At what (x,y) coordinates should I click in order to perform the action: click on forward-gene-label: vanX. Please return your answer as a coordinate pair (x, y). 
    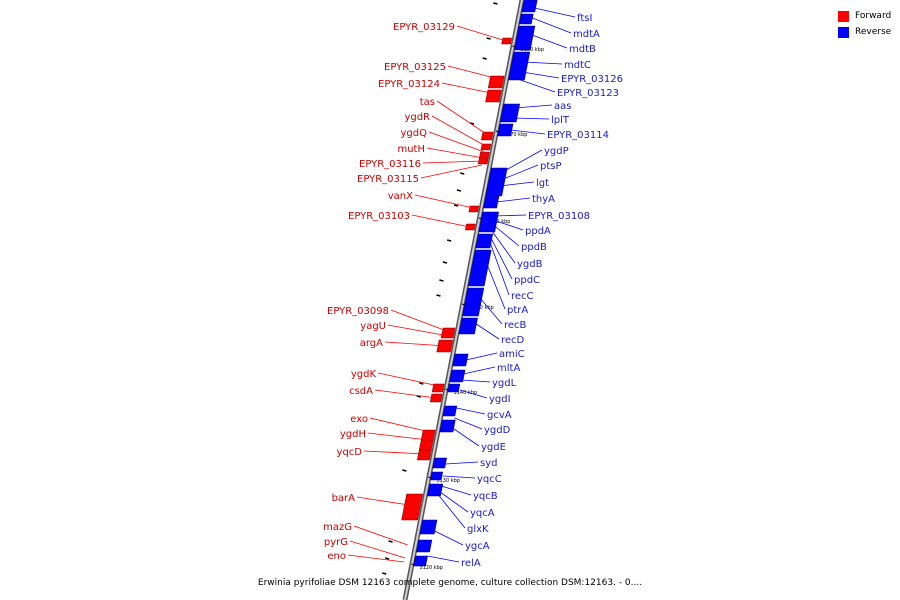
    Looking at the image, I should click on (400, 196).